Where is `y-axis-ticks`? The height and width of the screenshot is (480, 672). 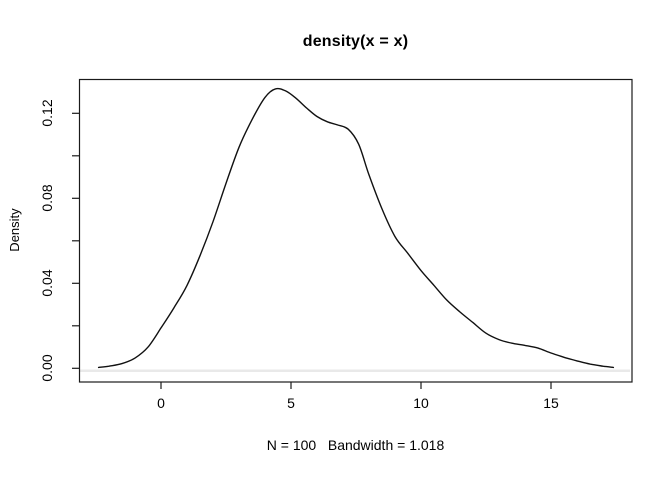
y-axis-ticks is located at coordinates (76, 240).